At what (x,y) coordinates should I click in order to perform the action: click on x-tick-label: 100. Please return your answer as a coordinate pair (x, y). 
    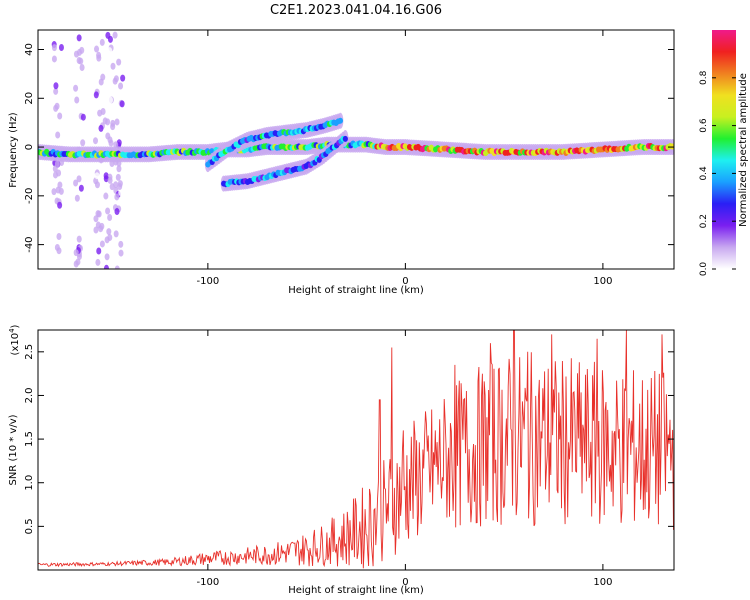
    Looking at the image, I should click on (602, 582).